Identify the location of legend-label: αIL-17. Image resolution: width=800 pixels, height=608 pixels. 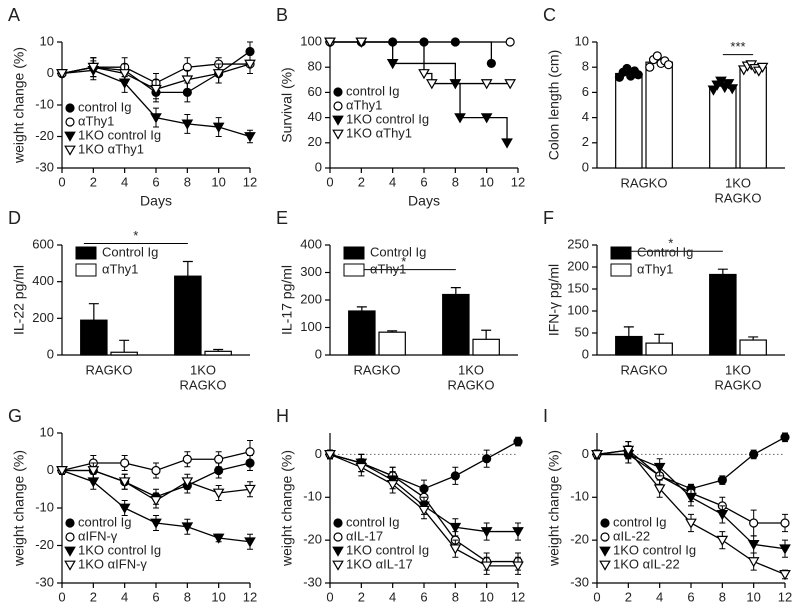
(364, 535).